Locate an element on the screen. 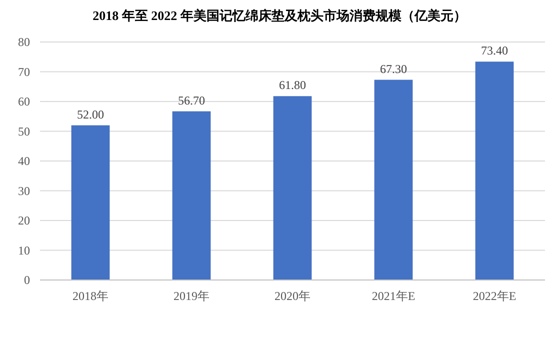 The width and height of the screenshot is (559, 338). data-label: 61.80 is located at coordinates (292, 85).